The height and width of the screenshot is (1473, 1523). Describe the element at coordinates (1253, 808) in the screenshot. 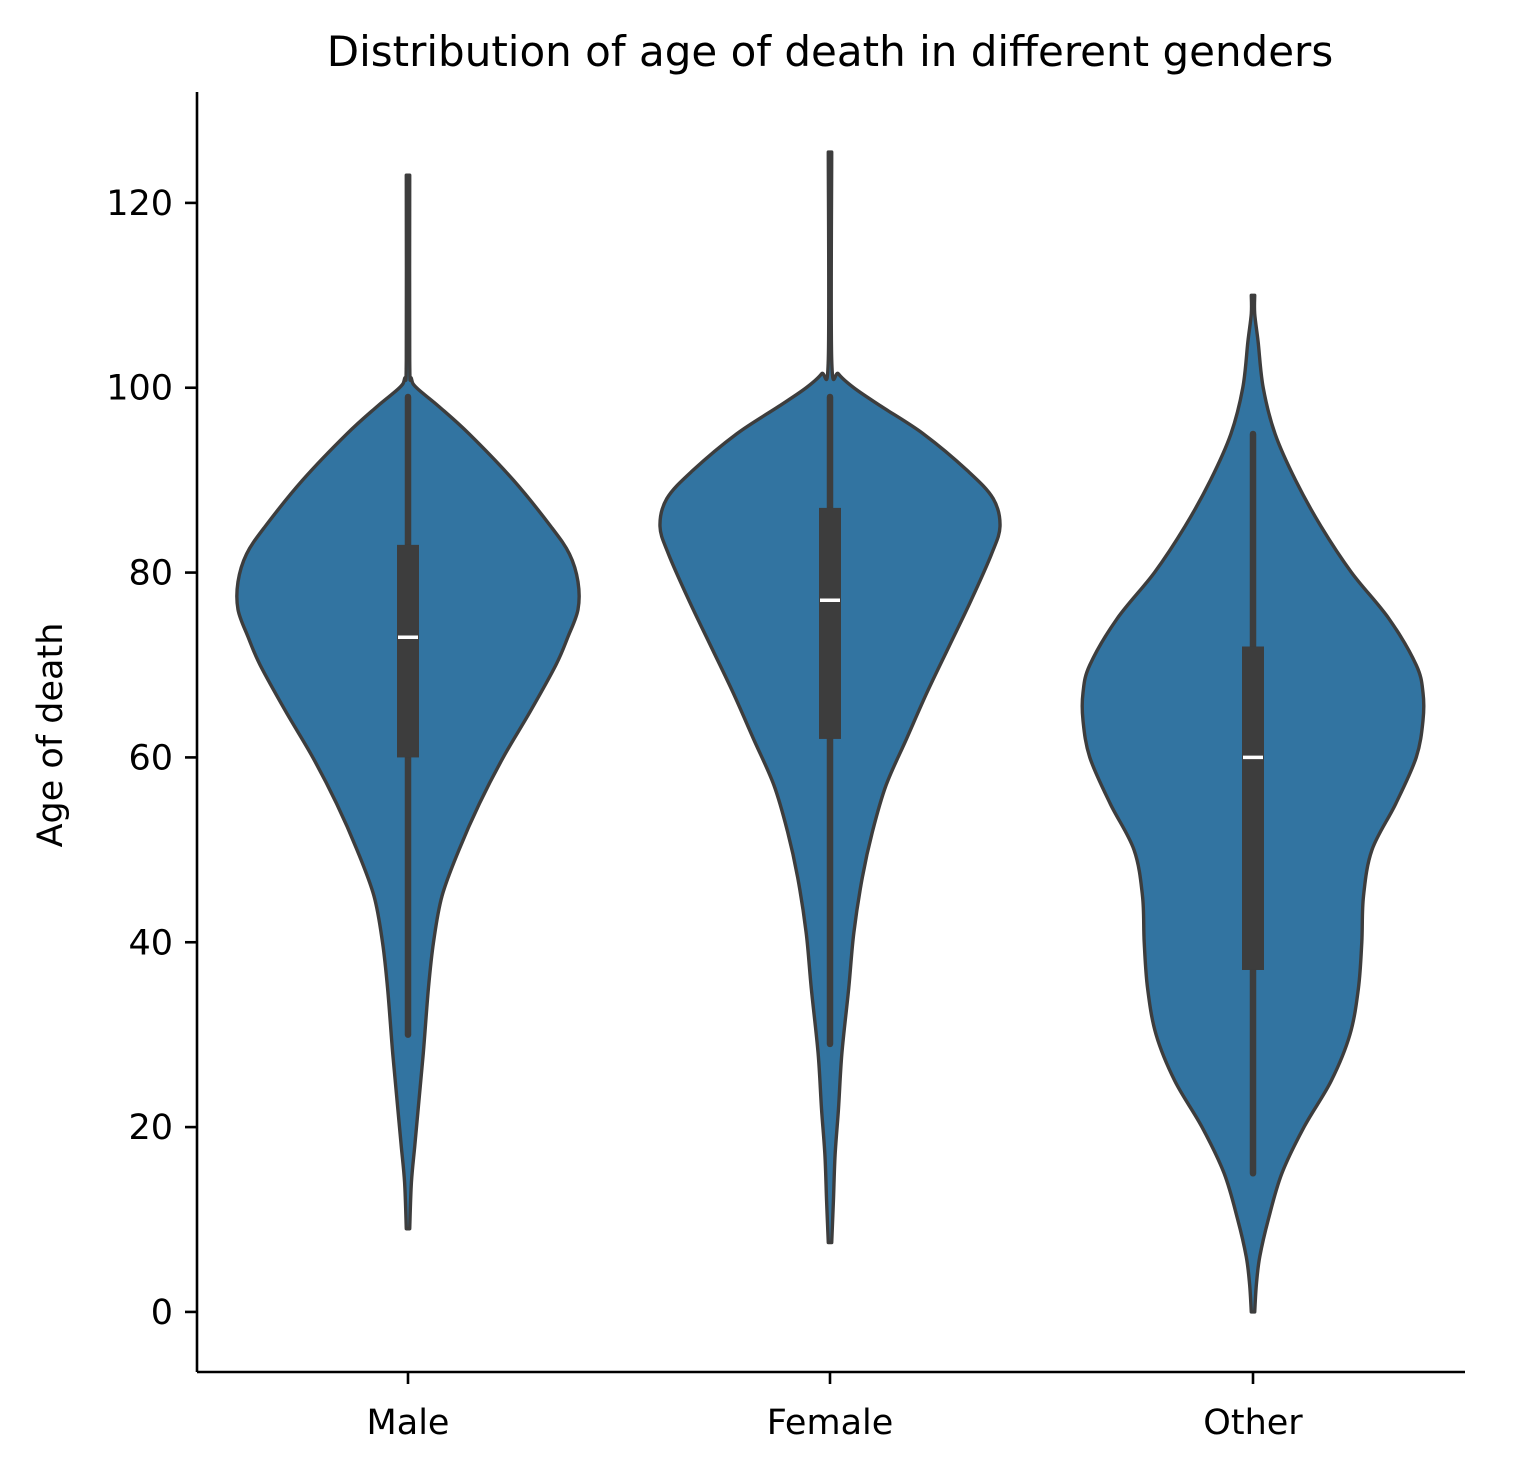

I see `iqr-box-other` at that location.